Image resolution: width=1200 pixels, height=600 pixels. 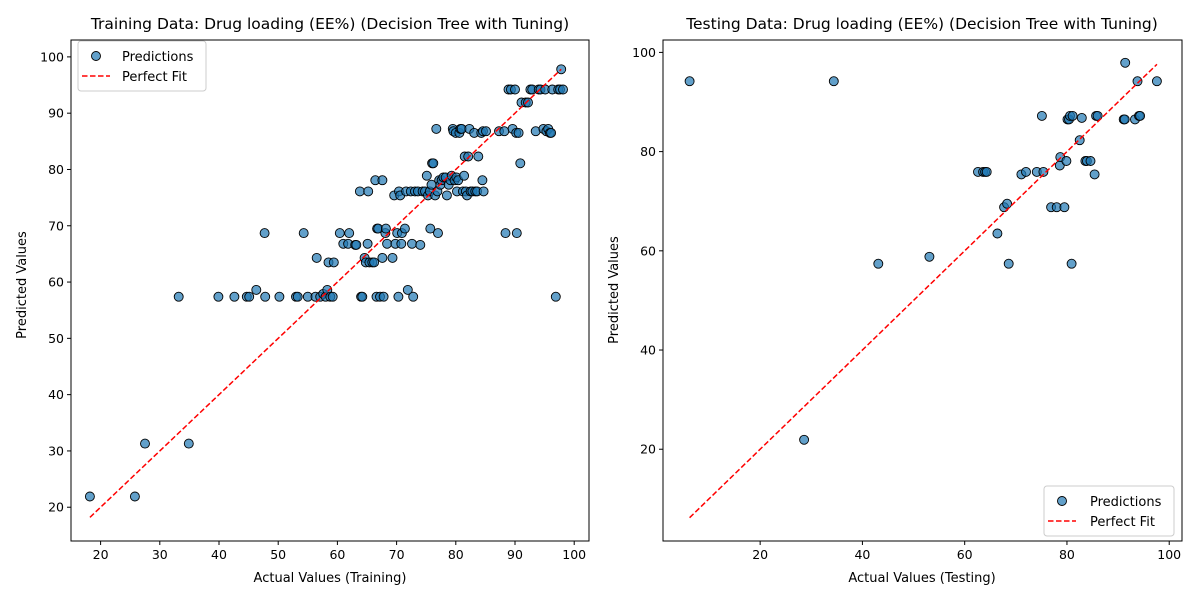 I want to click on x-axis-label: Actual Values (Training), so click(x=330, y=578).